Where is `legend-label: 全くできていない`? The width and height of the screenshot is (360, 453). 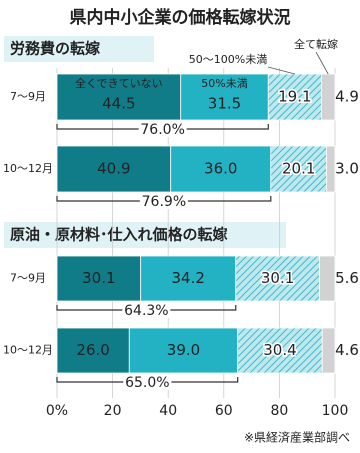
legend-label: 全くできていない is located at coordinates (119, 83).